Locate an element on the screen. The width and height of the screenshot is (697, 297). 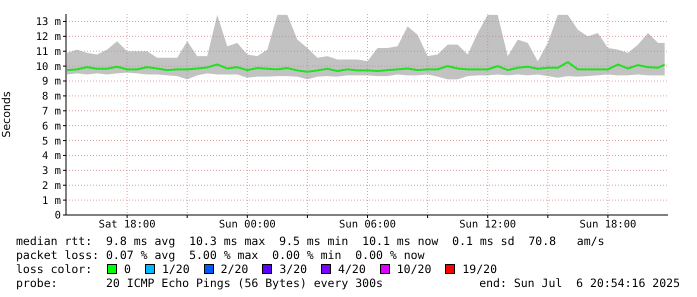
y-tick-label: 11 m is located at coordinates (48, 52).